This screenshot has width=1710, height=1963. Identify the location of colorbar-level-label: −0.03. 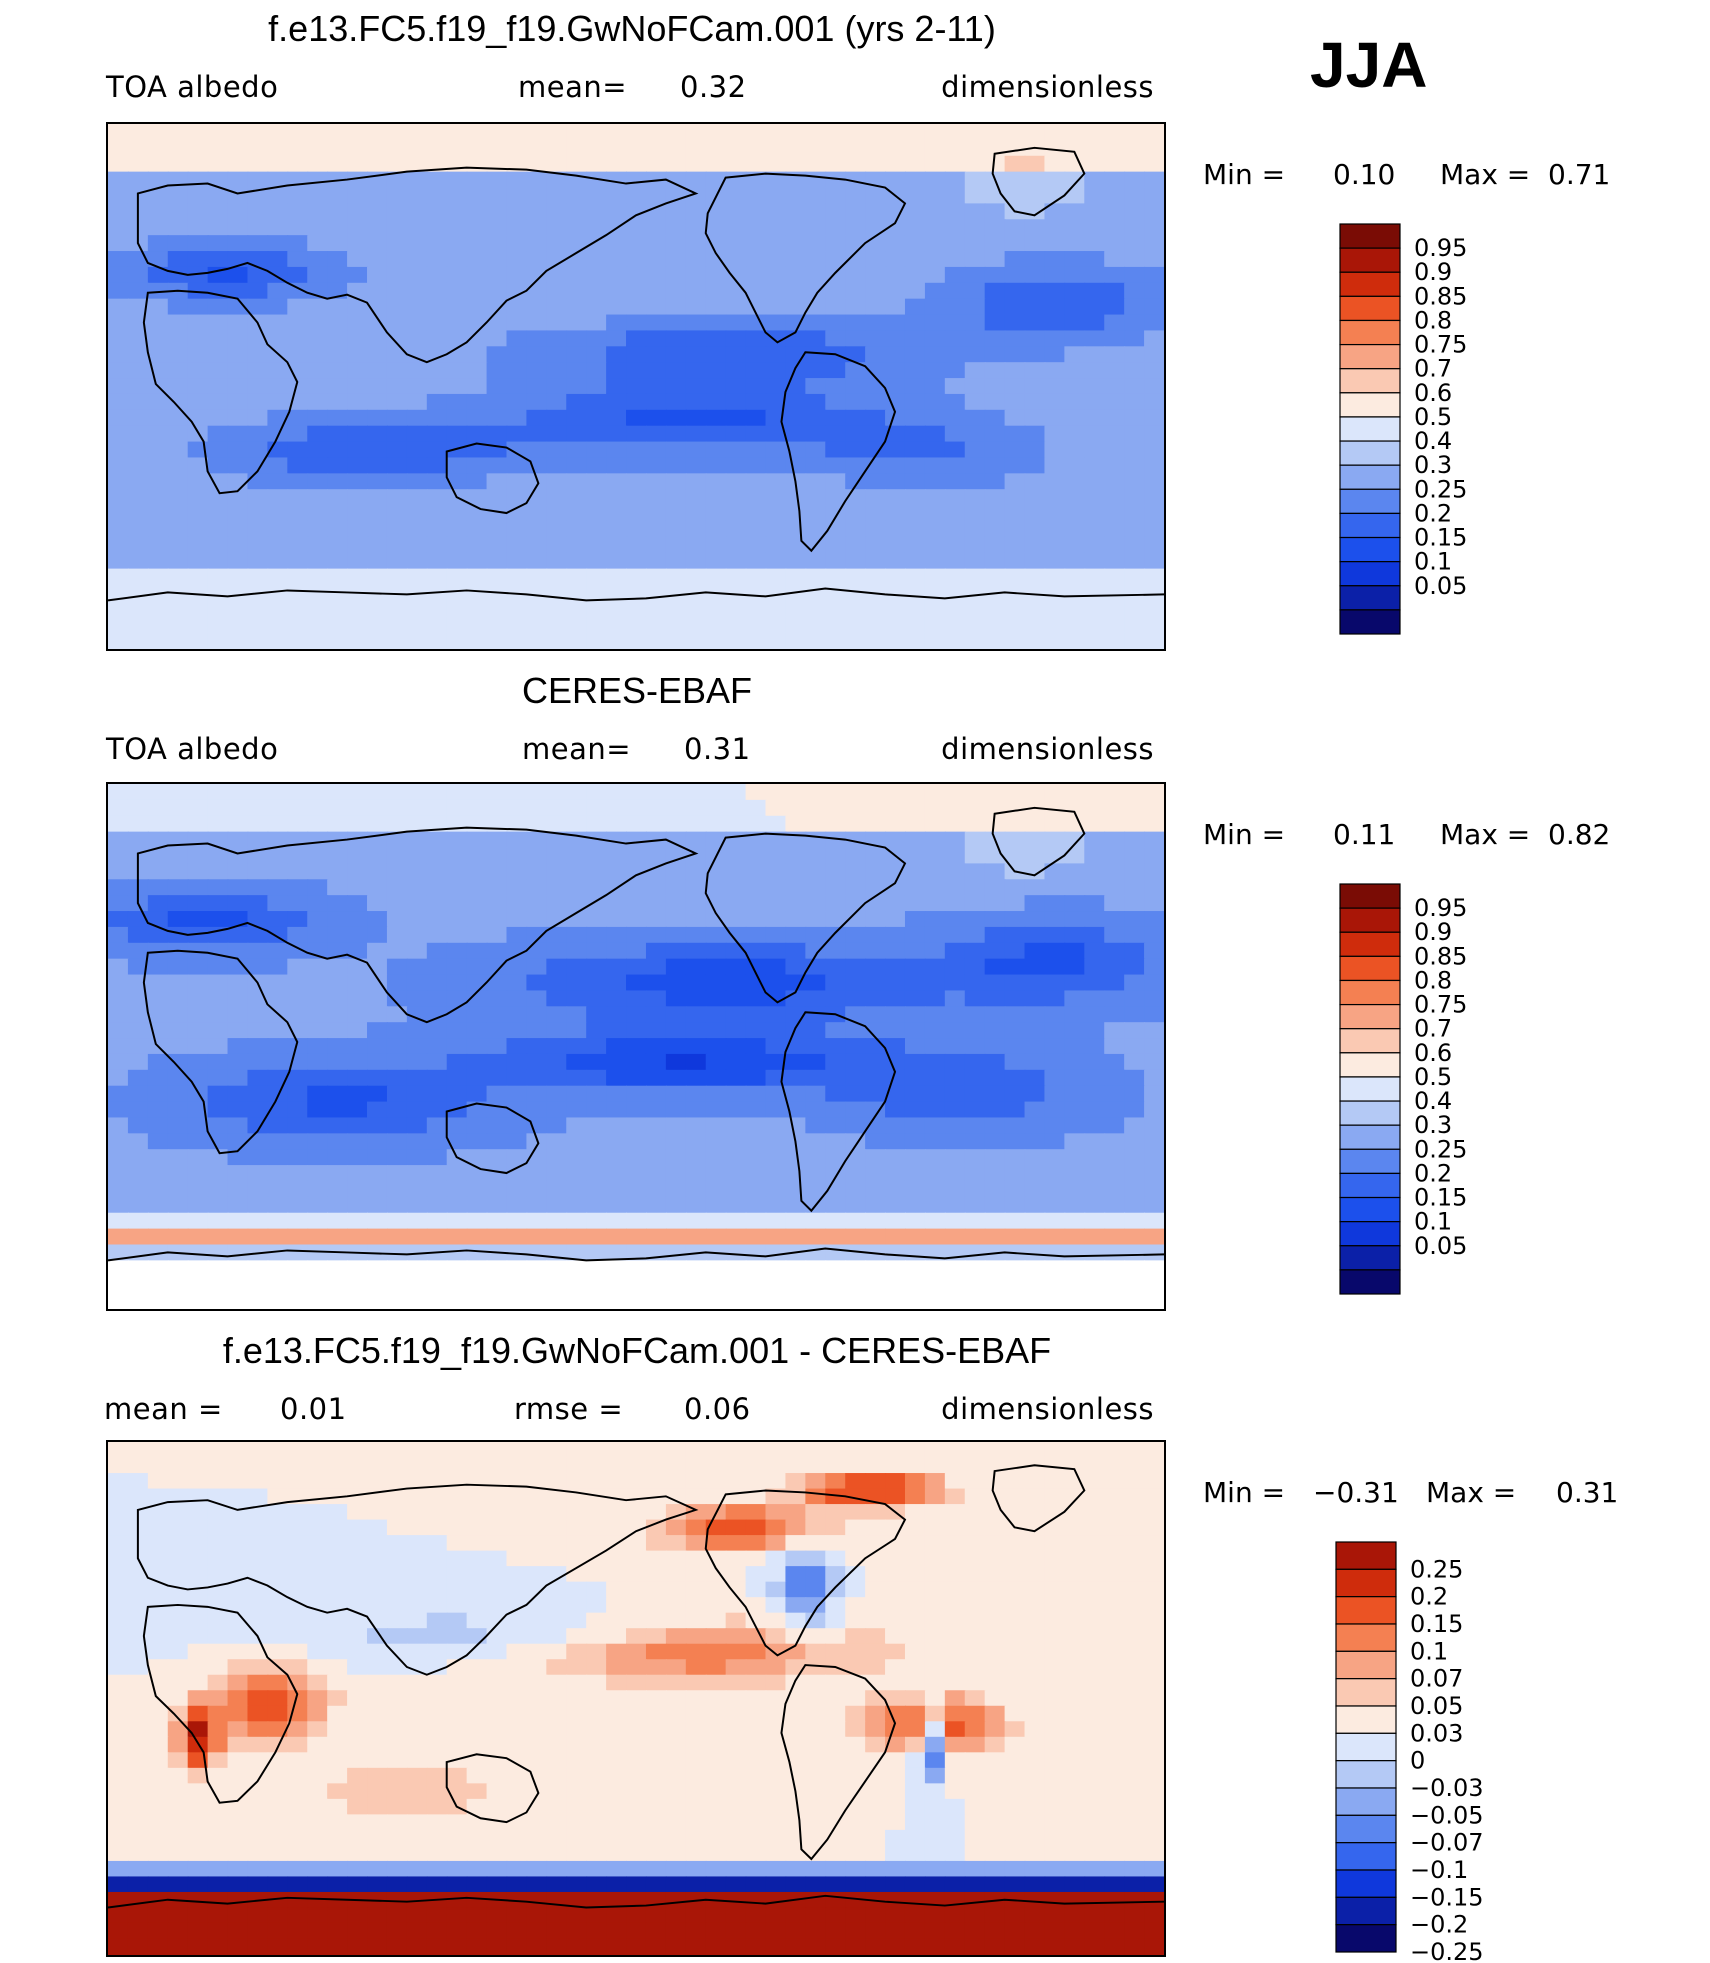
(1447, 1788).